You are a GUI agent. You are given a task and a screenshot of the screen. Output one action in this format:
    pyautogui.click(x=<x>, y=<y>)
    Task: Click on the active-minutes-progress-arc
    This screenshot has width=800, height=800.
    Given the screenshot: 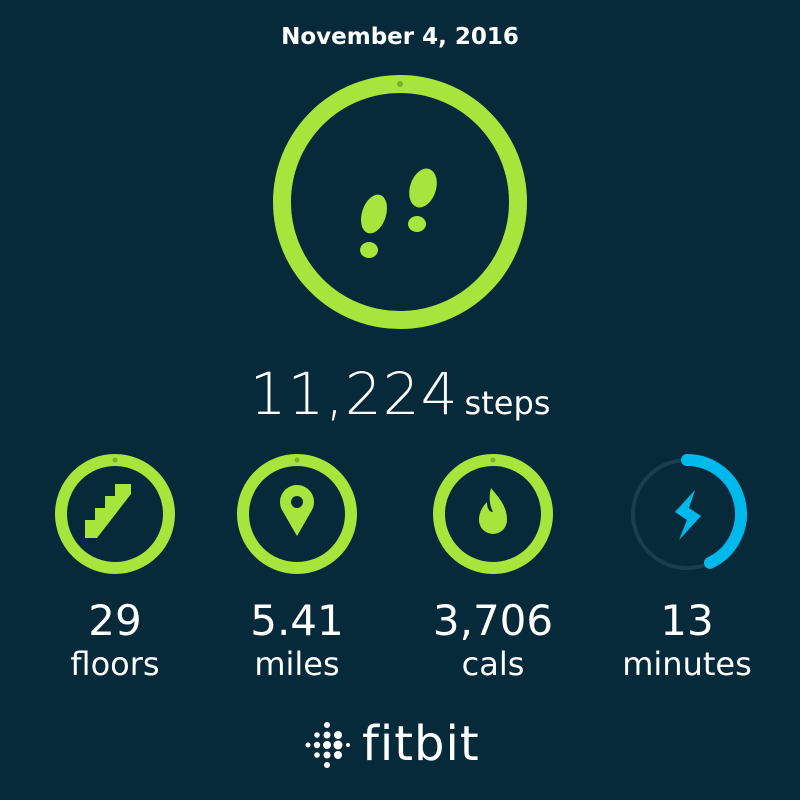 What is the action you would take?
    pyautogui.click(x=714, y=511)
    